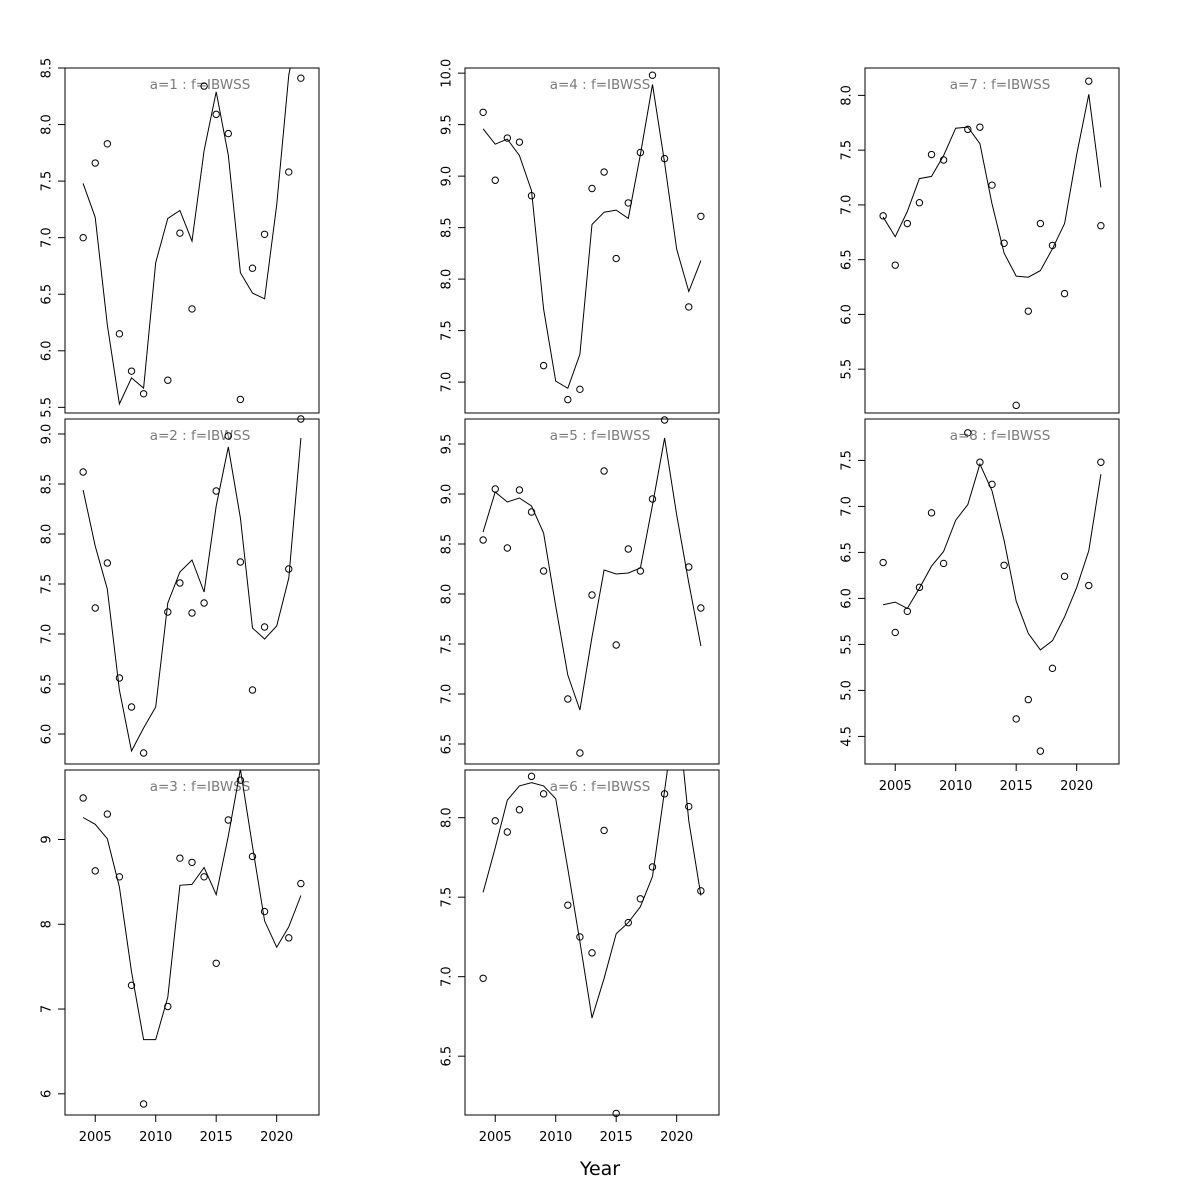  I want to click on x-tick-label: 2005, so click(95, 1137).